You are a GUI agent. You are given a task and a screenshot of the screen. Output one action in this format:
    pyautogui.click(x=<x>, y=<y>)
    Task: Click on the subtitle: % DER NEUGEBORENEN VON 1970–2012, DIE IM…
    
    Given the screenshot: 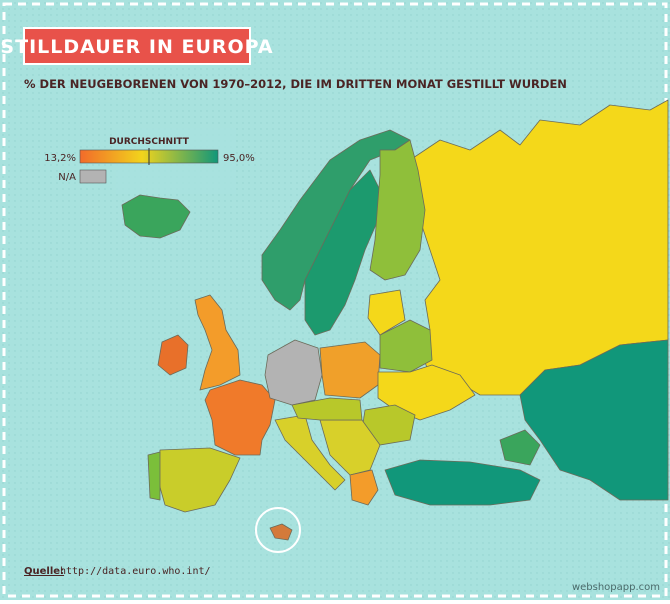 What is the action you would take?
    pyautogui.click(x=295, y=84)
    